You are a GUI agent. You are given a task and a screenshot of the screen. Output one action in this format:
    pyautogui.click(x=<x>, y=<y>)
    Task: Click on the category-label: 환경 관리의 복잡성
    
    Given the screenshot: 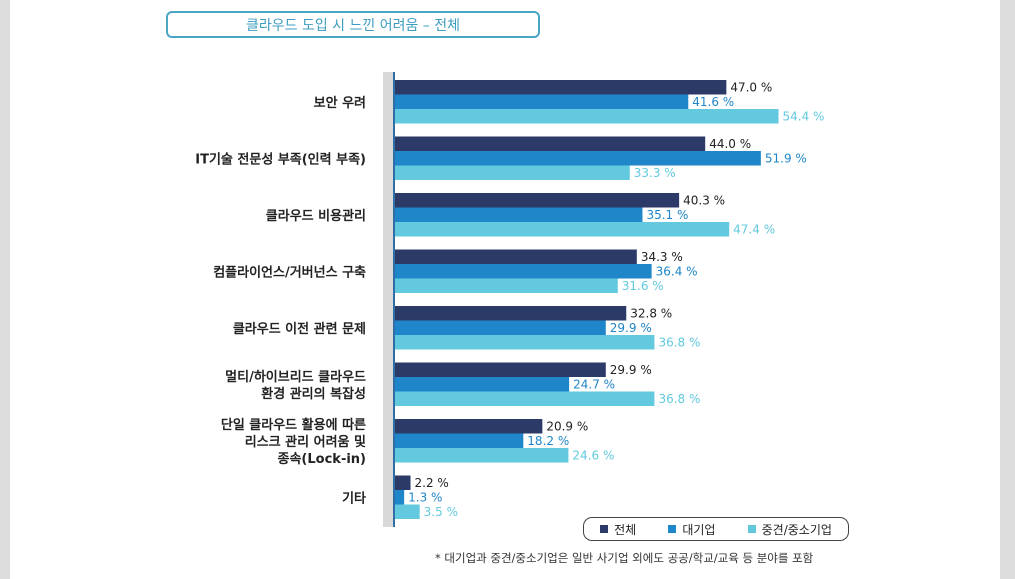 What is the action you would take?
    pyautogui.click(x=313, y=394)
    